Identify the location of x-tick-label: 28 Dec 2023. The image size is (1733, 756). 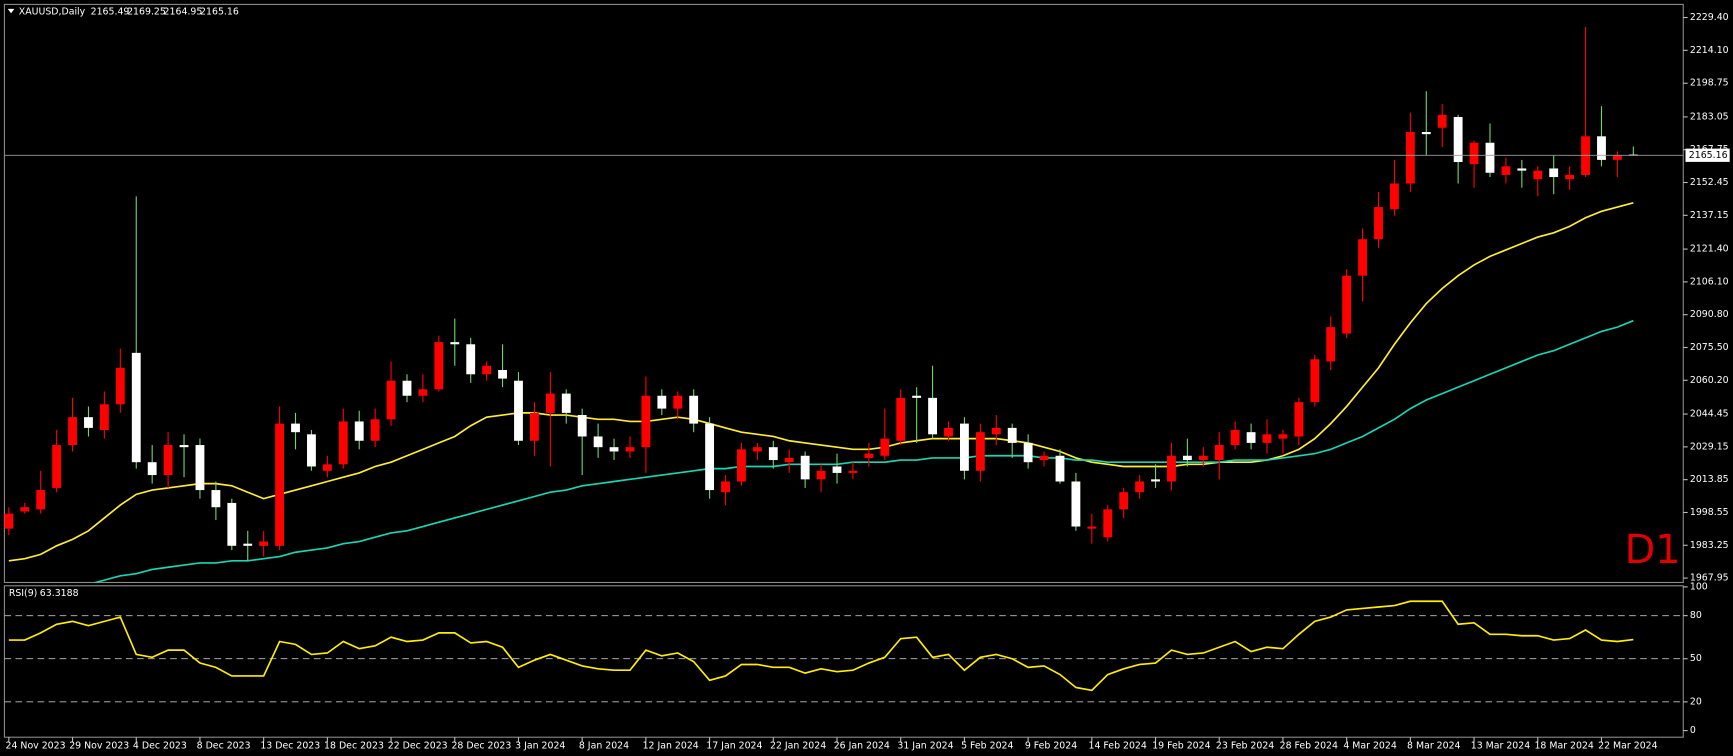
(481, 746).